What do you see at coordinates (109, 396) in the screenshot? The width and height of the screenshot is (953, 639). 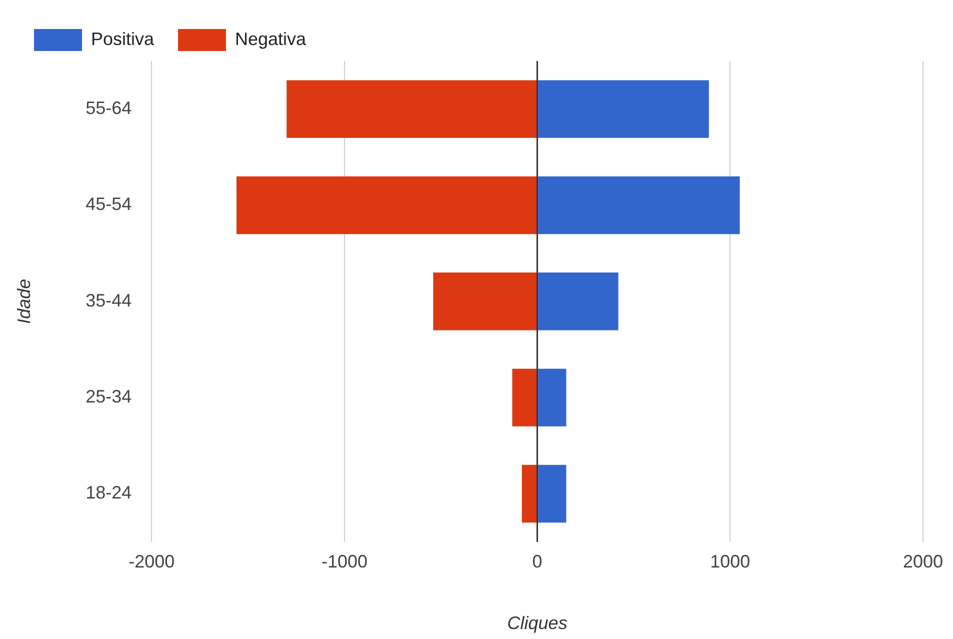 I see `y-tick-label: 25-34` at bounding box center [109, 396].